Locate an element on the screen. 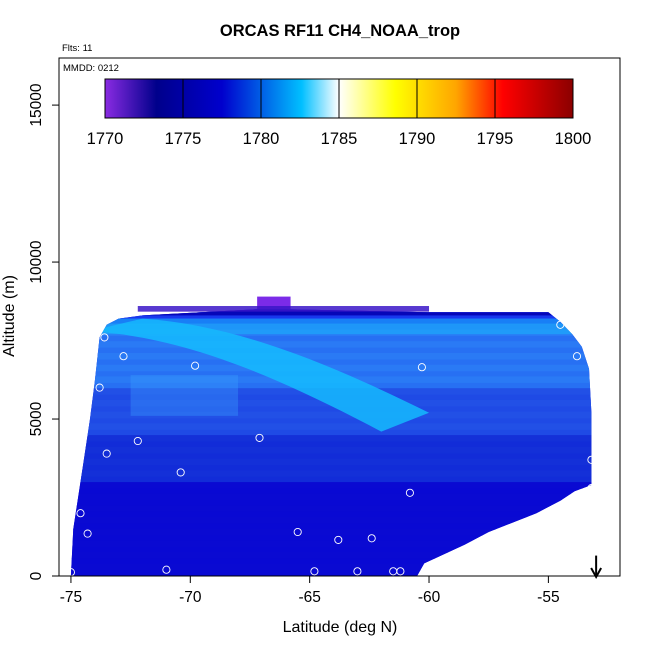 The width and height of the screenshot is (650, 650). colorbar-tick-label: 1770 is located at coordinates (105, 139).